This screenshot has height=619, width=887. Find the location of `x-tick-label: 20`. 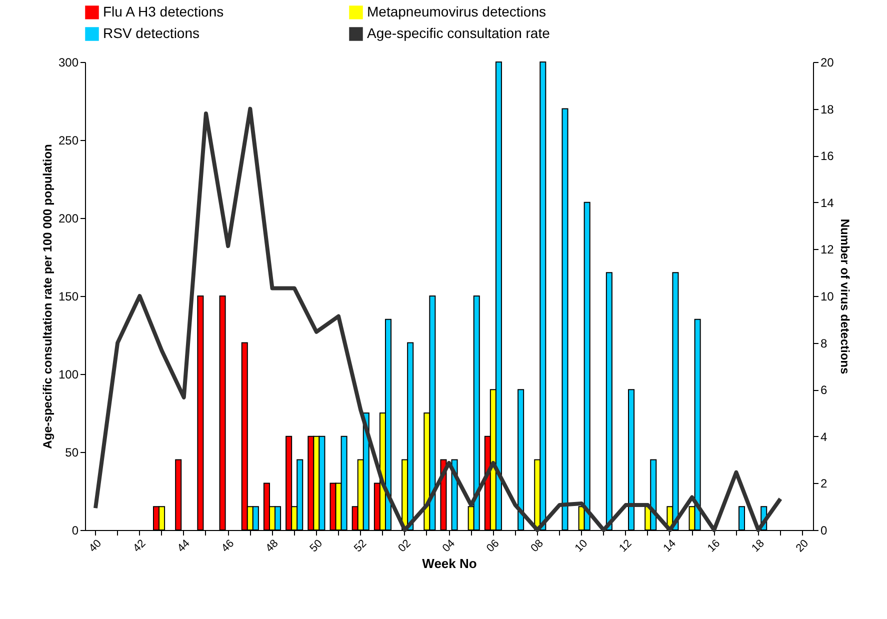

x-tick-label: 20 is located at coordinates (802, 546).